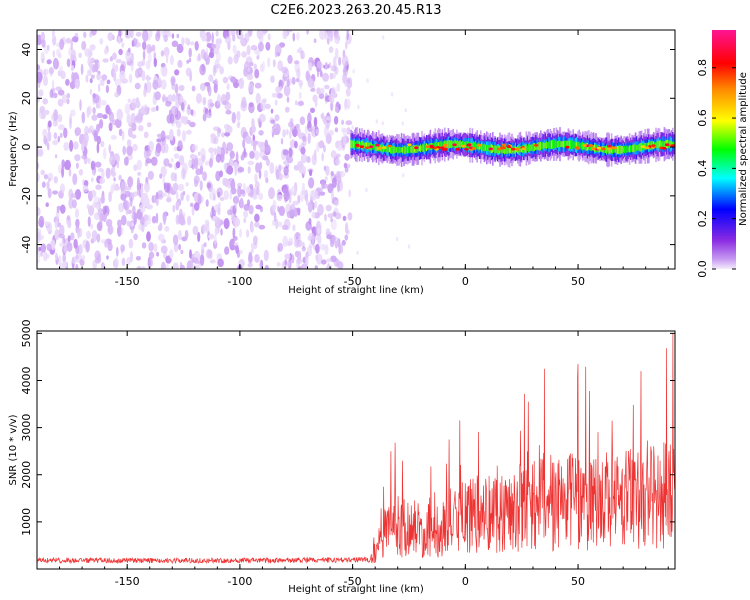 This screenshot has height=600, width=750. I want to click on colorbar-tick-label: 0.8, so click(702, 68).